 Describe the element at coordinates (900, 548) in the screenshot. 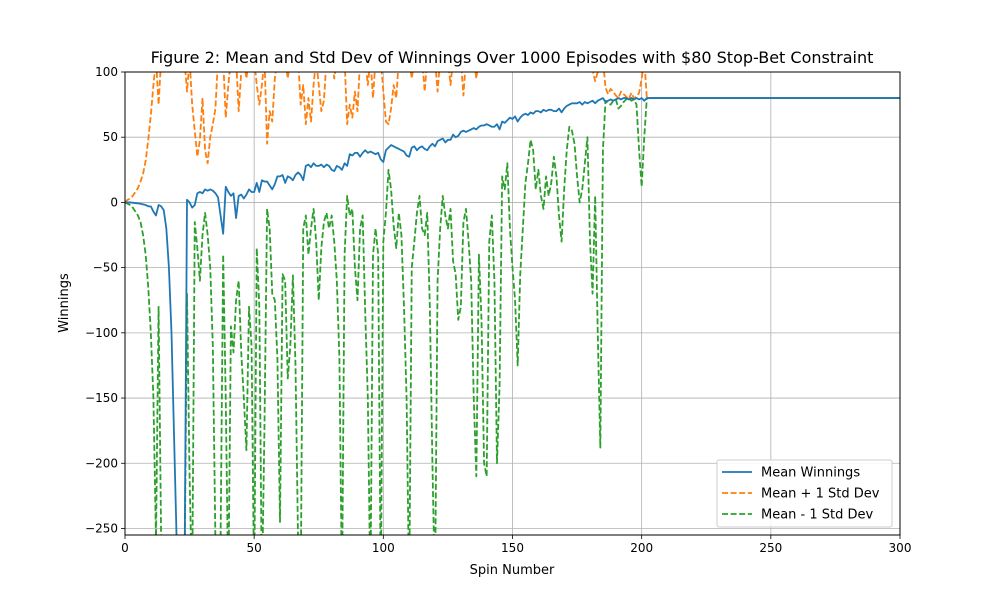

I see `x-tick-label: 300` at that location.